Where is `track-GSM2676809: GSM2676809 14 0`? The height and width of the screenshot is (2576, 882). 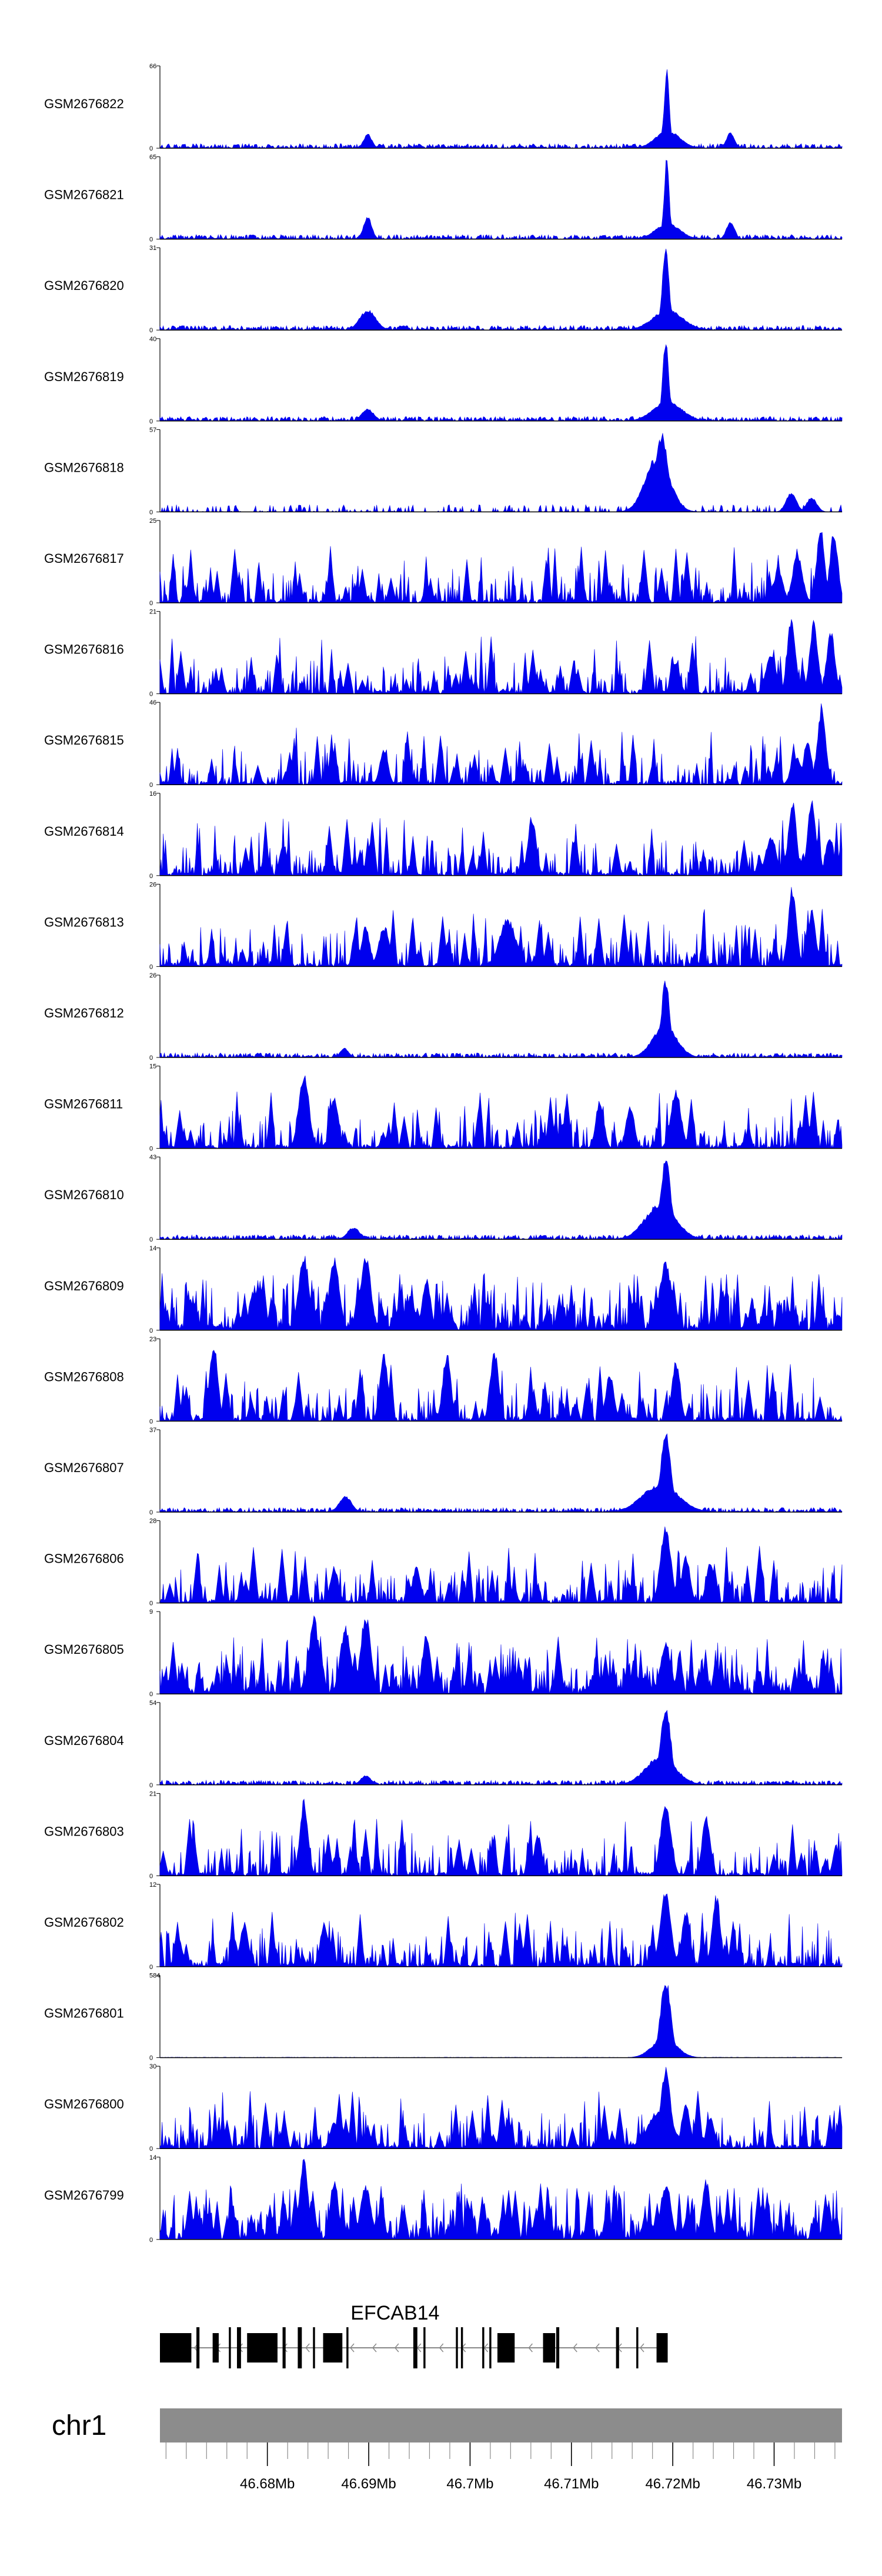 track-GSM2676809: GSM2676809 14 0 is located at coordinates (443, 1289).